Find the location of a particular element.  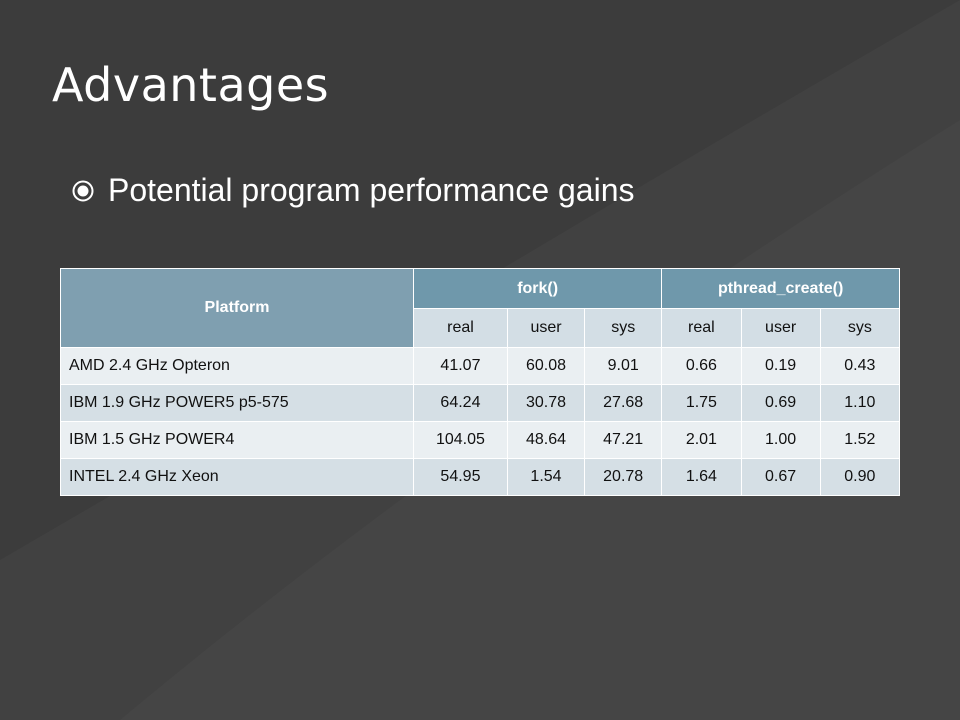

value-cell: 27.68 is located at coordinates (623, 403).